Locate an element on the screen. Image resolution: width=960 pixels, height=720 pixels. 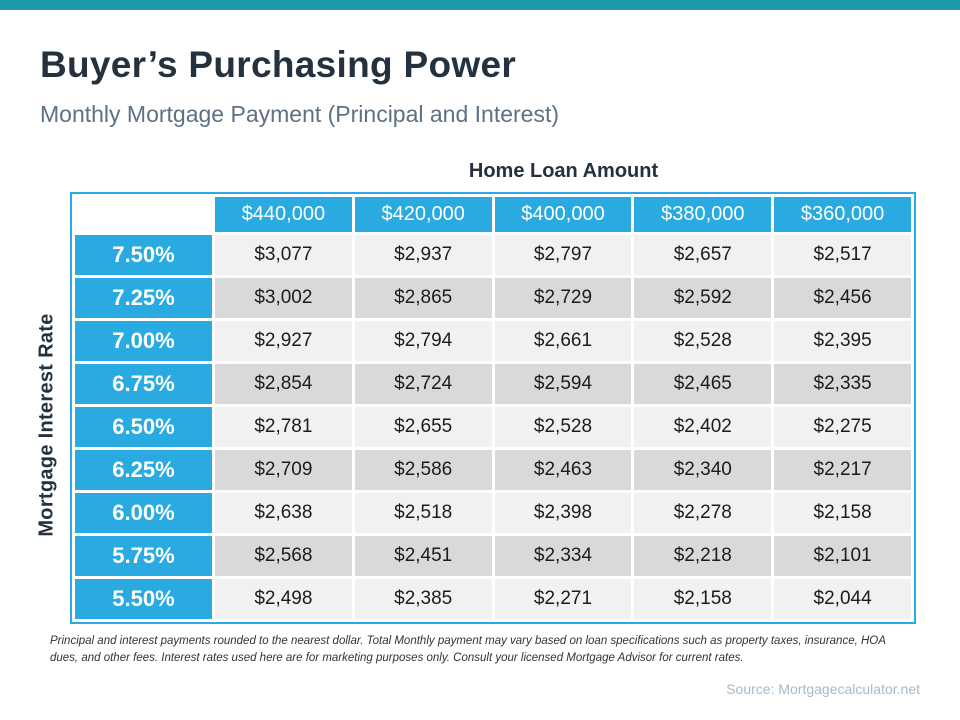
payment-cell: $2,638 is located at coordinates (283, 513).